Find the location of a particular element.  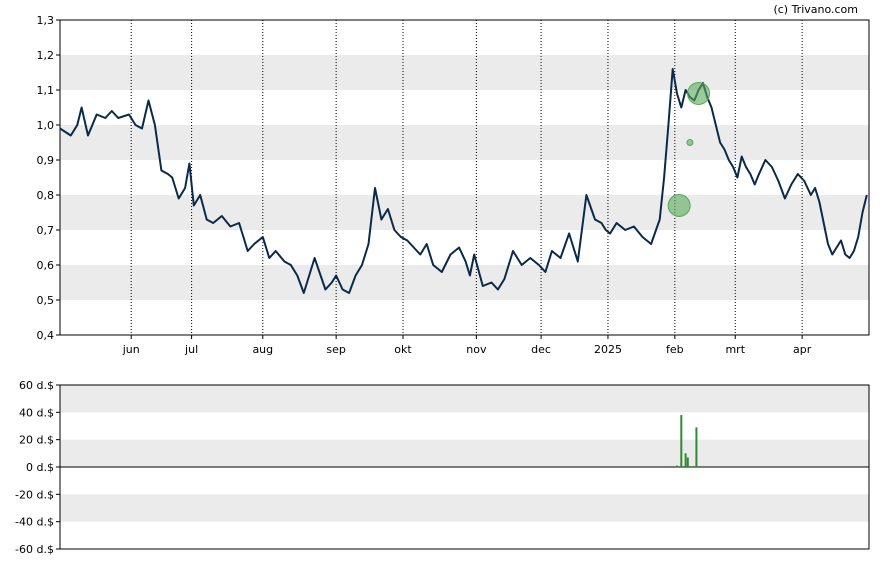

y-tick-label: 1,0 is located at coordinates (46, 125).